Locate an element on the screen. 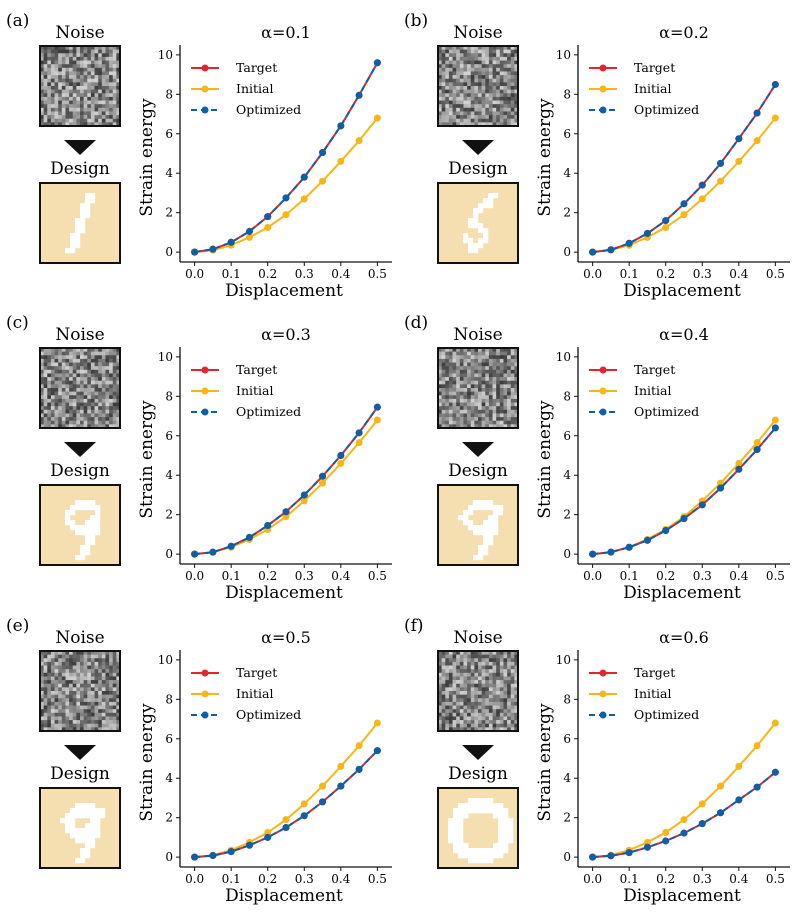 The width and height of the screenshot is (793, 917). data-point-initial is located at coordinates (684, 820).